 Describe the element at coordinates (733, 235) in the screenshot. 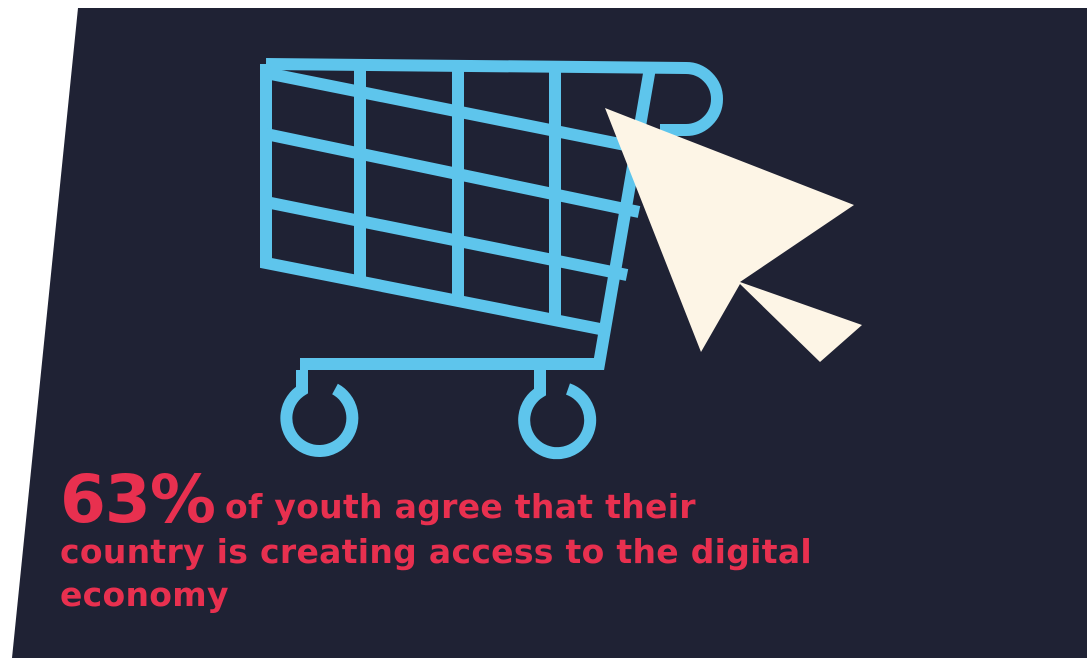

I see `mouse-cursor-icon` at that location.